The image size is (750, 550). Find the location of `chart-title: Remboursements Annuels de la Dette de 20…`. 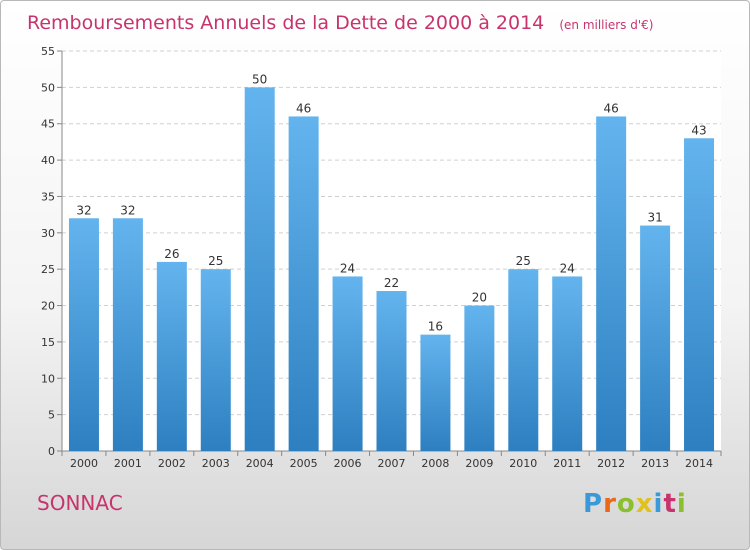

chart-title: Remboursements Annuels de la Dette de 20… is located at coordinates (340, 23).